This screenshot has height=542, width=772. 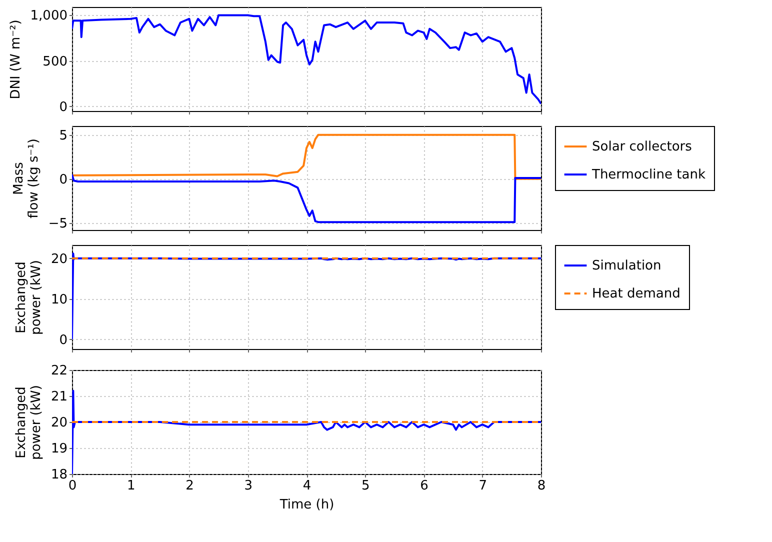 What do you see at coordinates (63, 136) in the screenshot?
I see `y-tick-label: 5` at bounding box center [63, 136].